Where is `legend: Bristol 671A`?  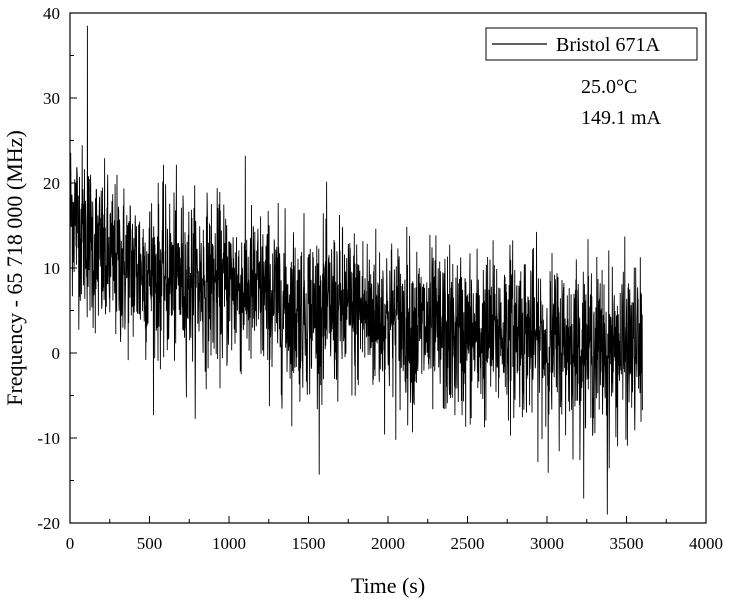
legend: Bristol 671A is located at coordinates (591, 44).